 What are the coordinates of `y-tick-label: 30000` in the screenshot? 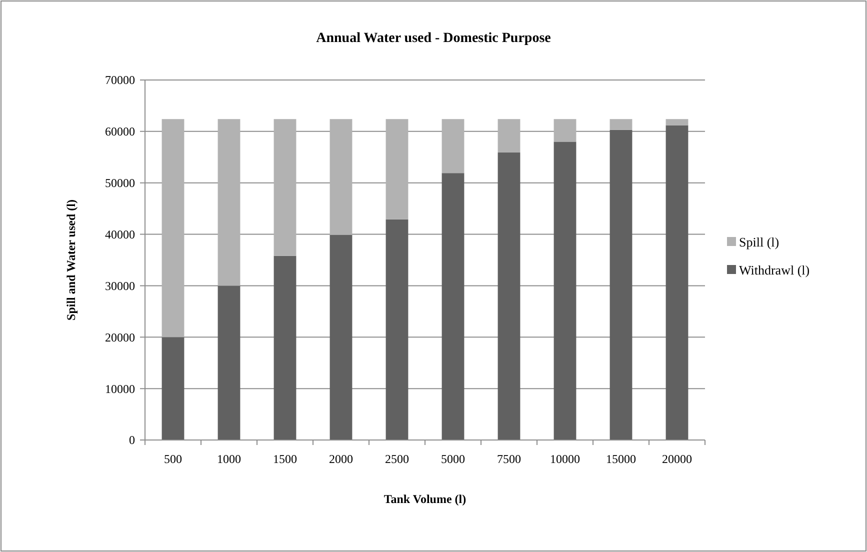 It's located at (120, 285).